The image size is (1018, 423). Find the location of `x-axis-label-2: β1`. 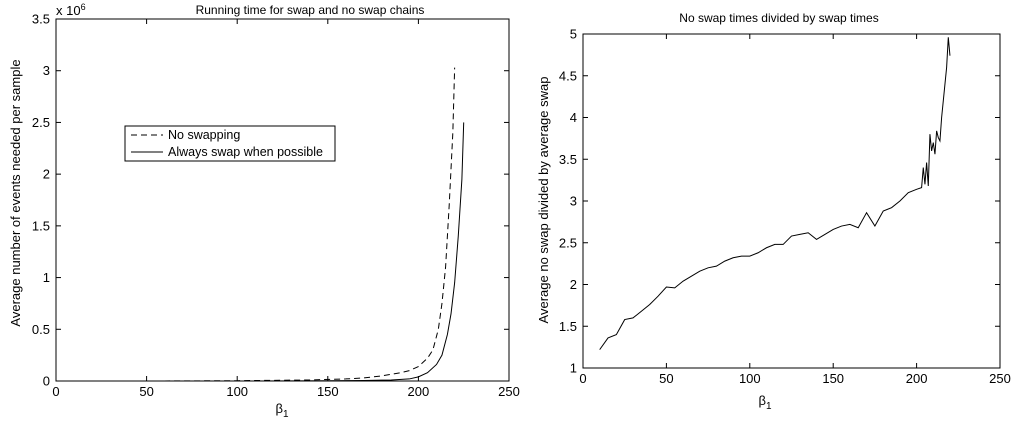

x-axis-label-2: β1 is located at coordinates (764, 402).